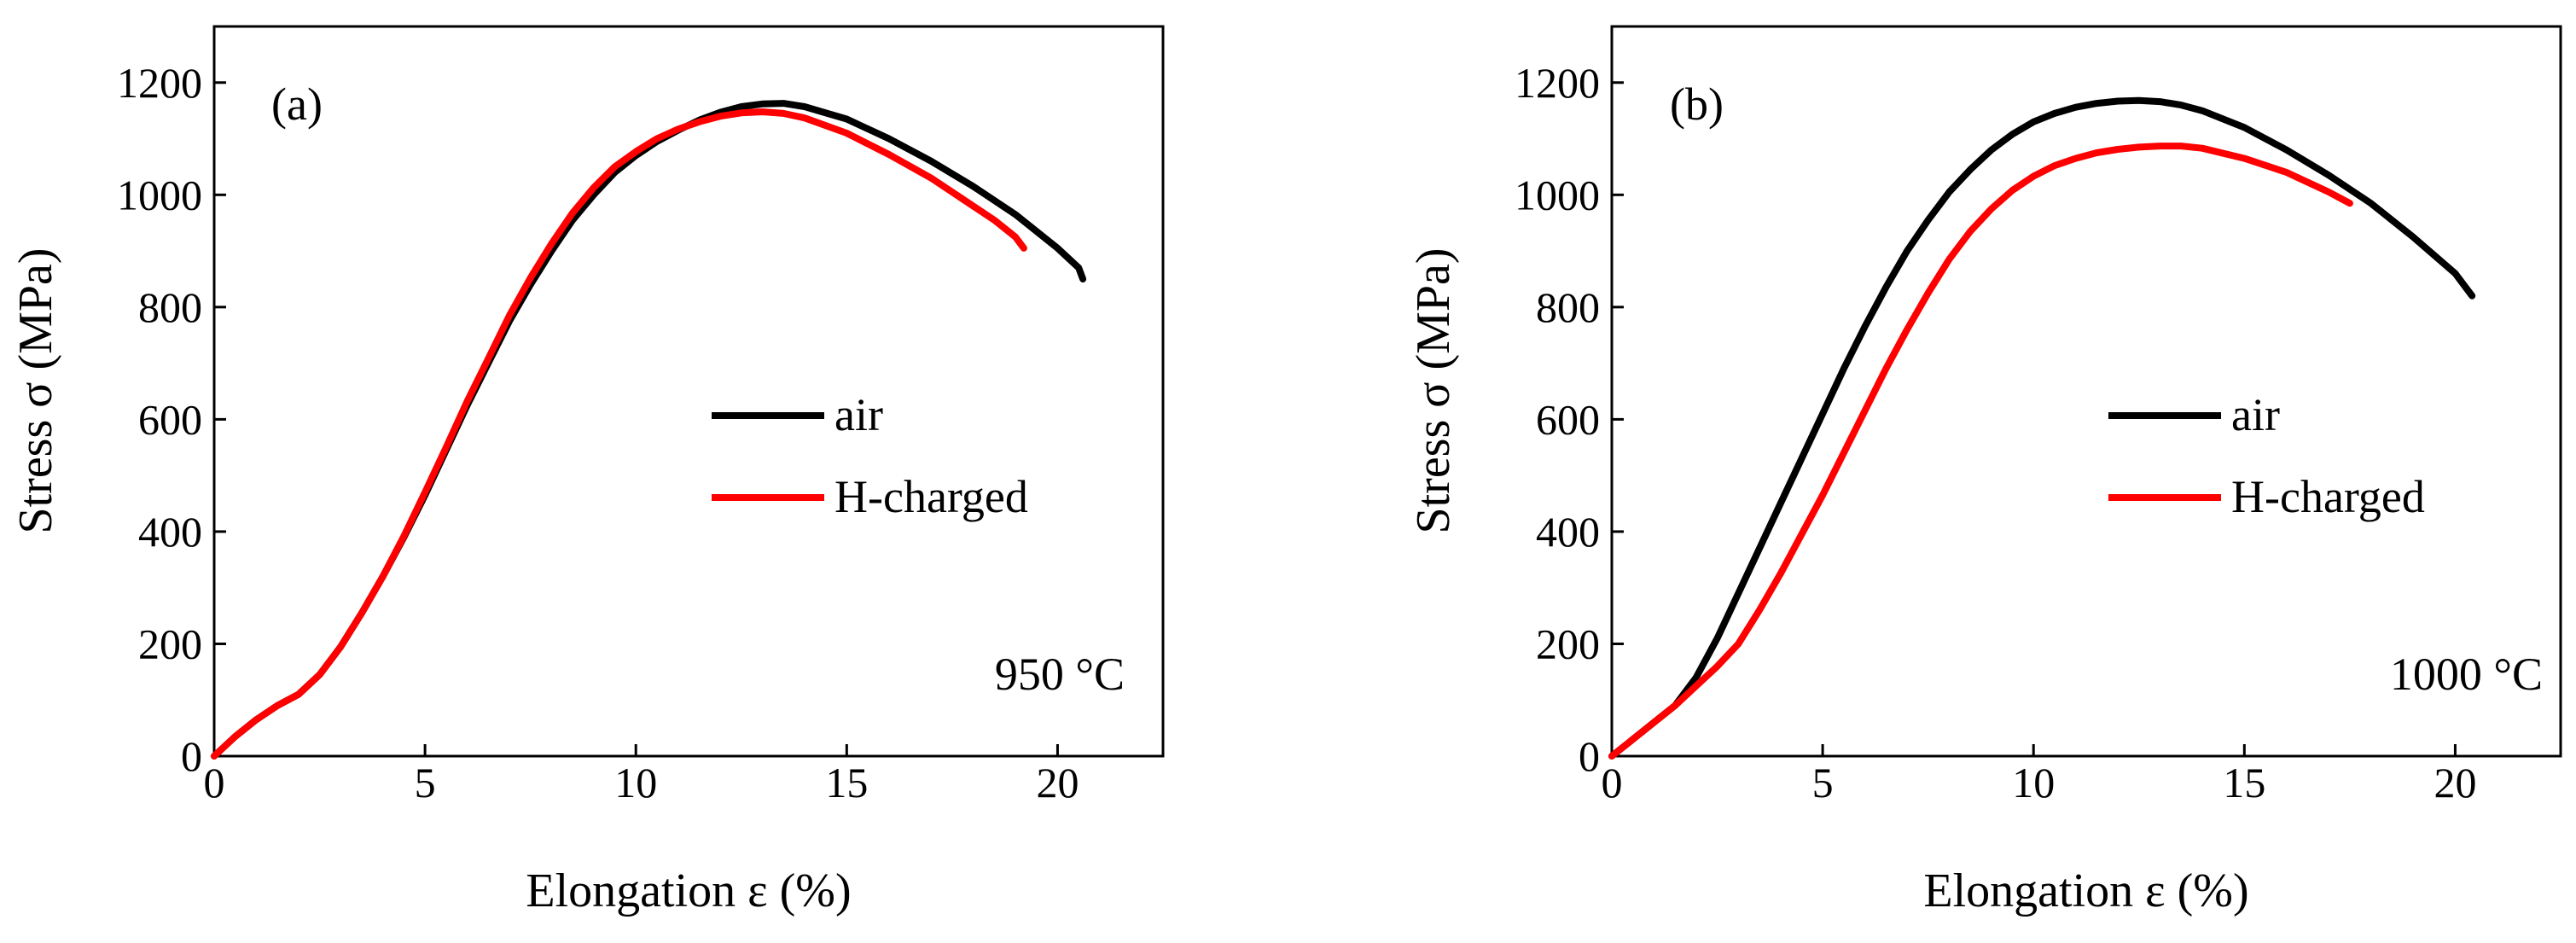 The height and width of the screenshot is (943, 2576). I want to click on temperature-annotation: 1000 °C, so click(2466, 674).